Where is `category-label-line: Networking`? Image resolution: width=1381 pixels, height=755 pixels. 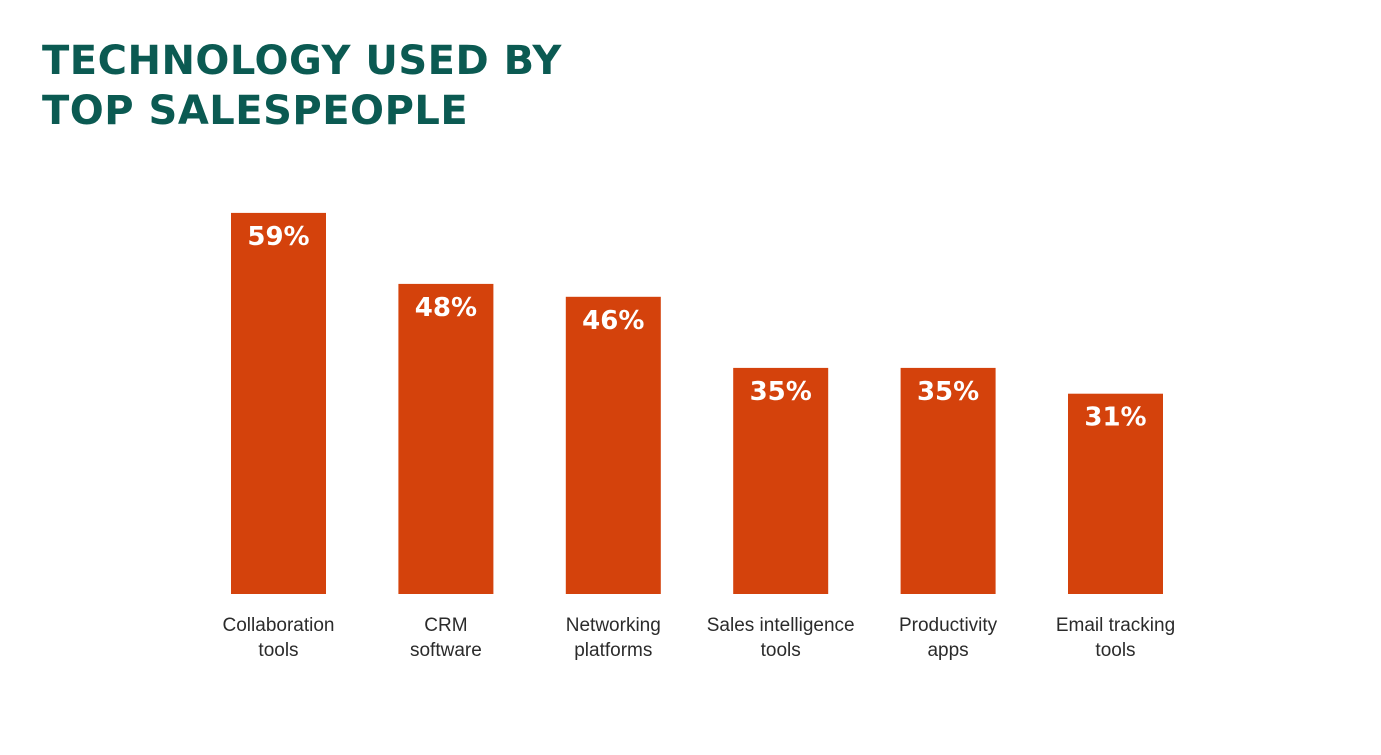 category-label-line: Networking is located at coordinates (613, 625).